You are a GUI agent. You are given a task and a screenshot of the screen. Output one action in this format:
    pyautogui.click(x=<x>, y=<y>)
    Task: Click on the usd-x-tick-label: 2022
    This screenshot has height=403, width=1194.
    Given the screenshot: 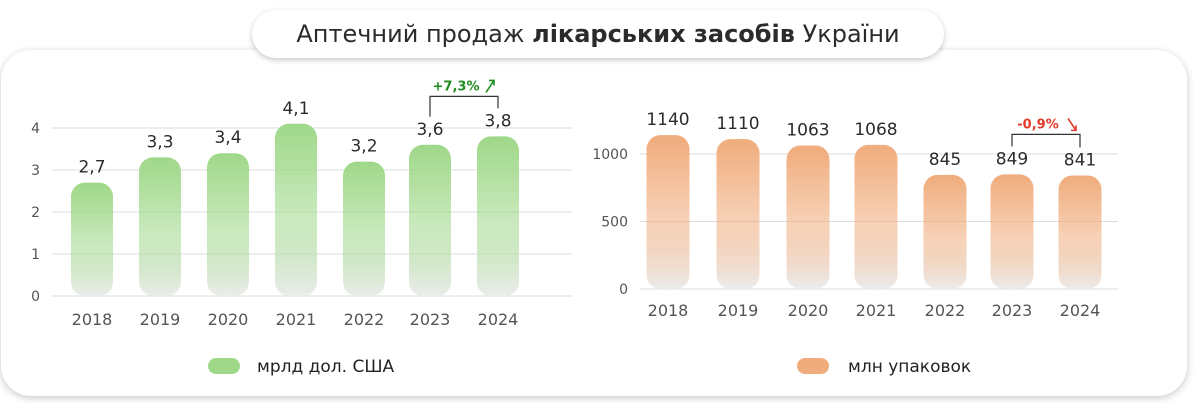 What is the action you would take?
    pyautogui.click(x=364, y=319)
    